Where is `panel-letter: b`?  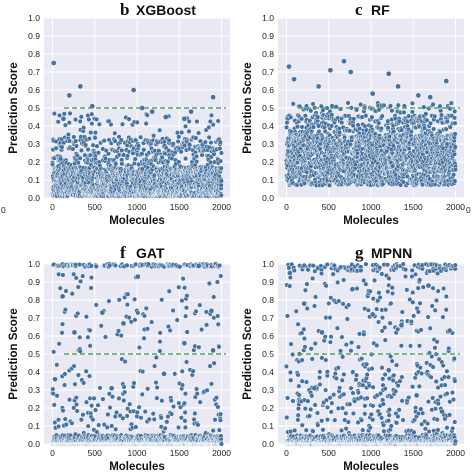
panel-letter: b is located at coordinates (124, 9).